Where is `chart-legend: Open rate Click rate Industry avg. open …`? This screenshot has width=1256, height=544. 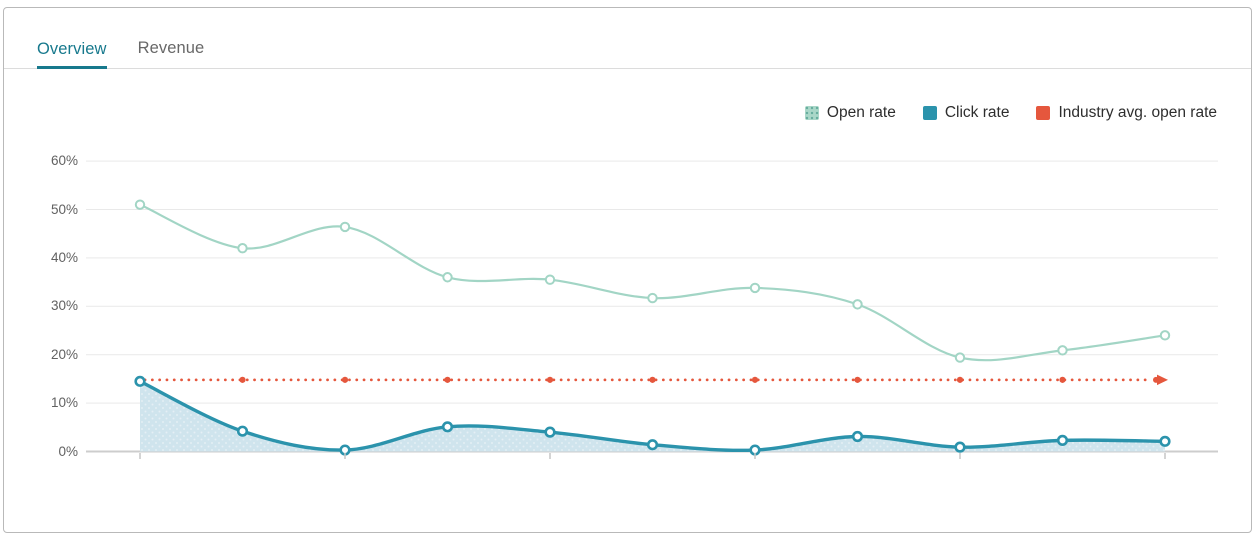
chart-legend: Open rate Click rate Industry avg. open … is located at coordinates (1010, 113).